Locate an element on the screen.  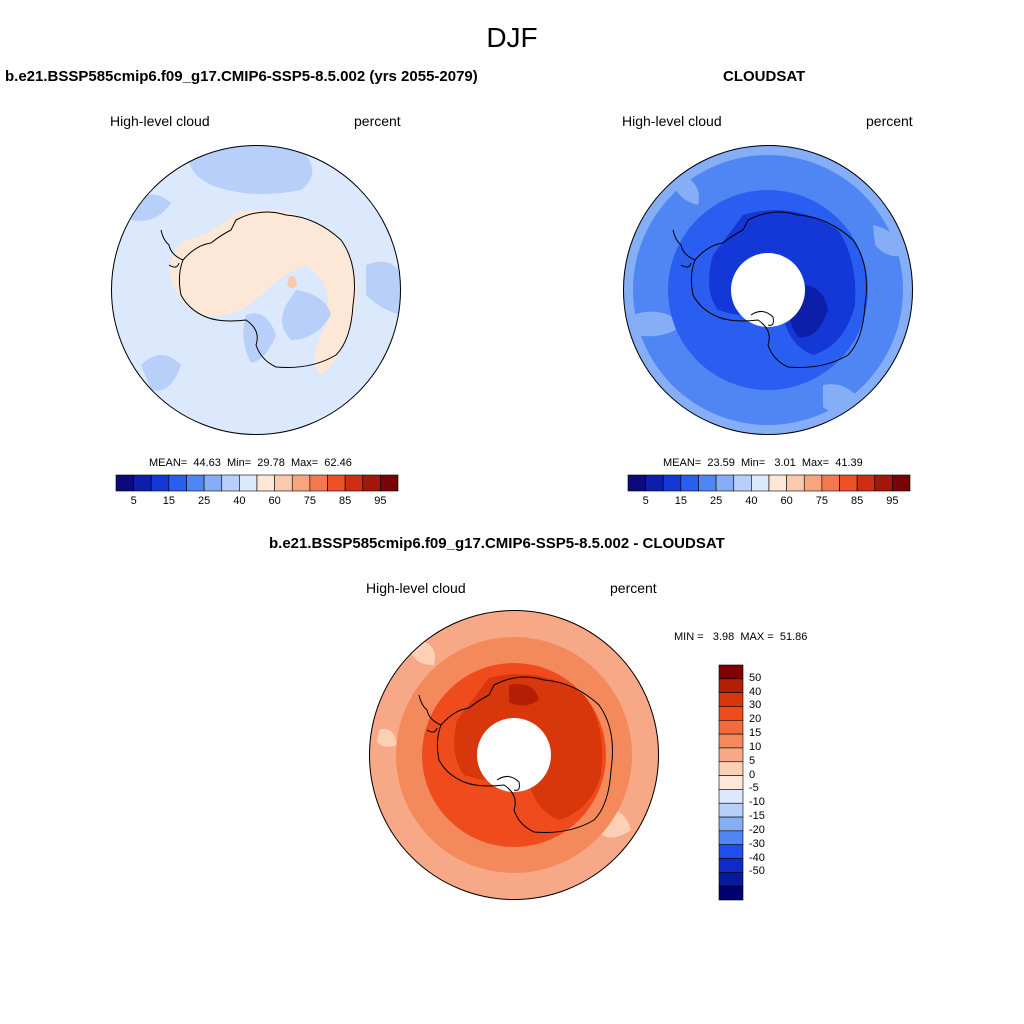
diff-missing-data-hole is located at coordinates (514, 755).